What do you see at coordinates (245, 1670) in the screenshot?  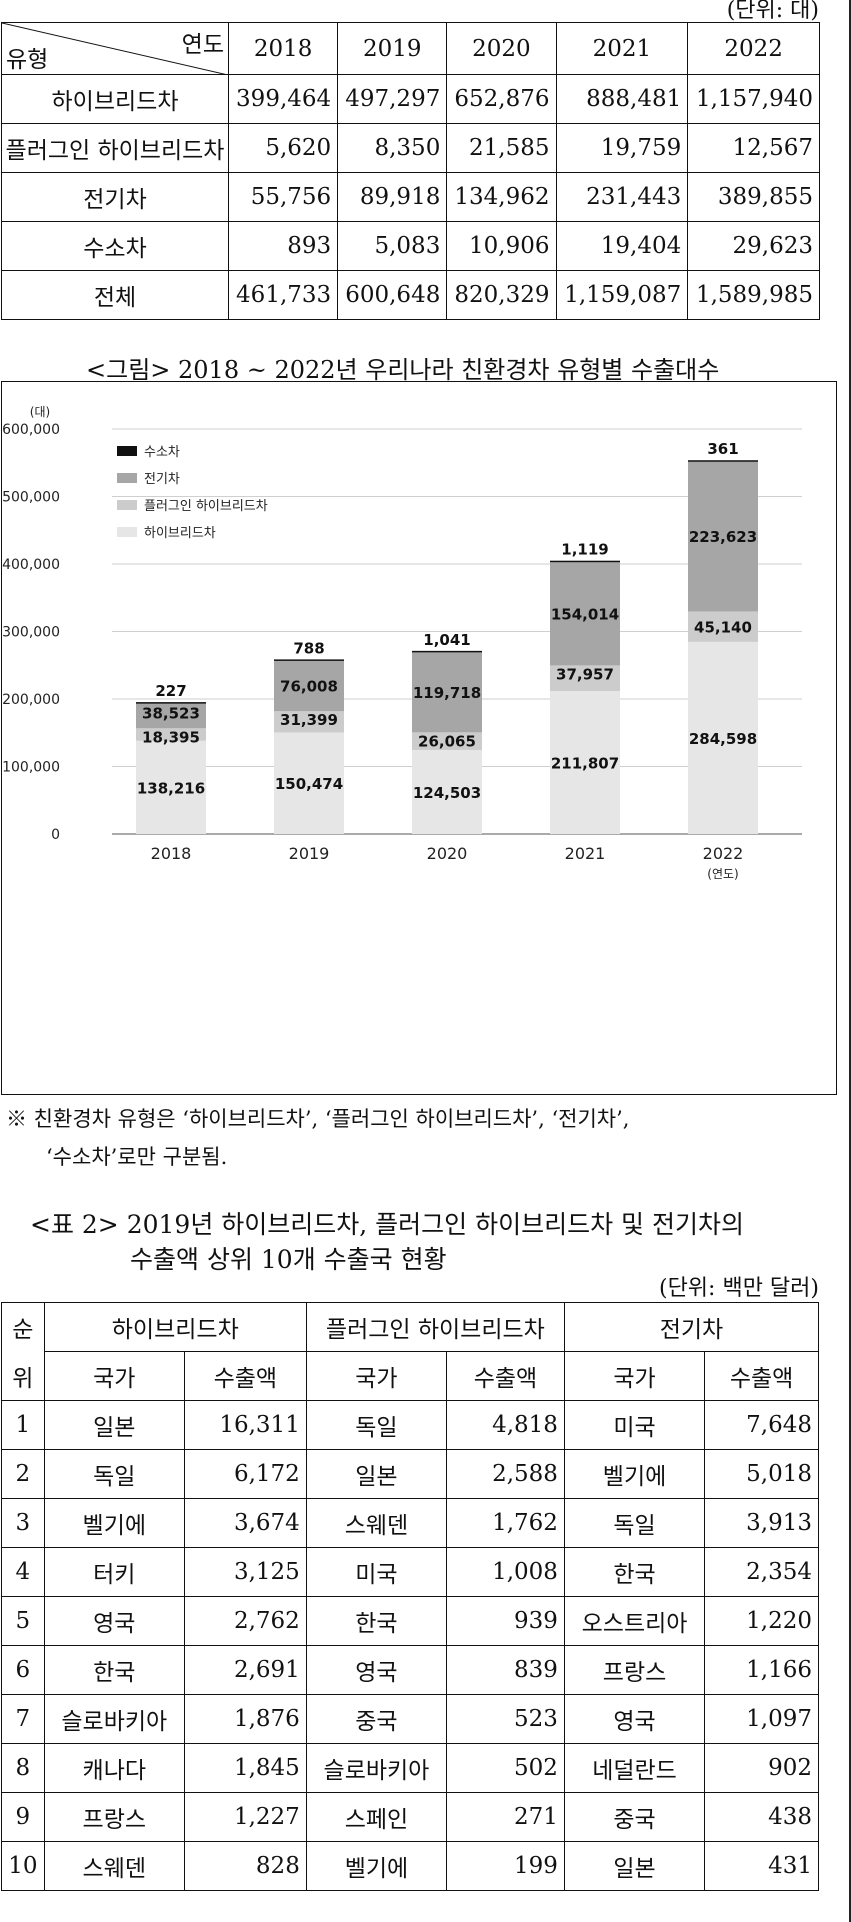 I see `amount-cell: 2,691` at bounding box center [245, 1670].